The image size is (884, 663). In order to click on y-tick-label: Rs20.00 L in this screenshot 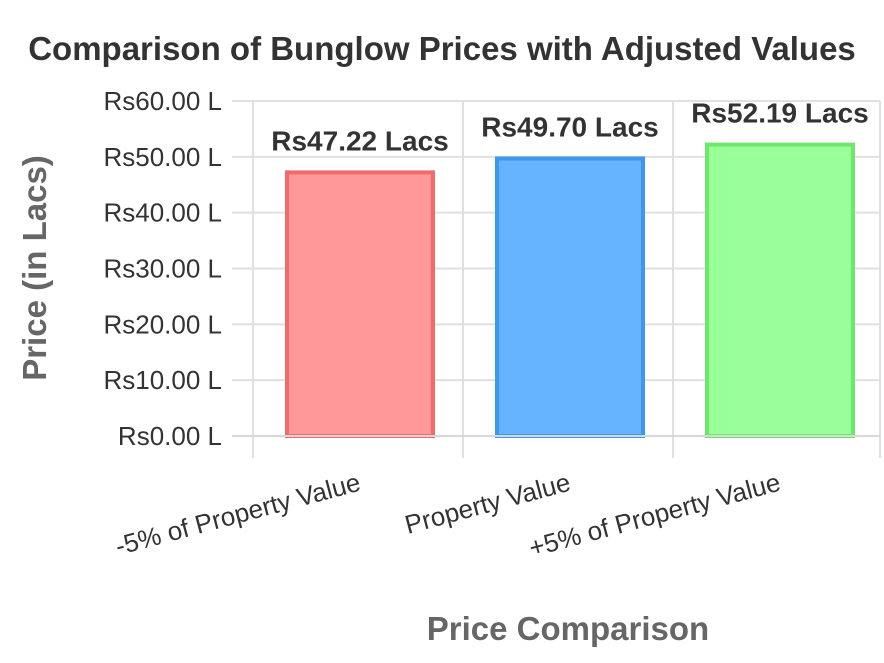, I will do `click(162, 324)`.